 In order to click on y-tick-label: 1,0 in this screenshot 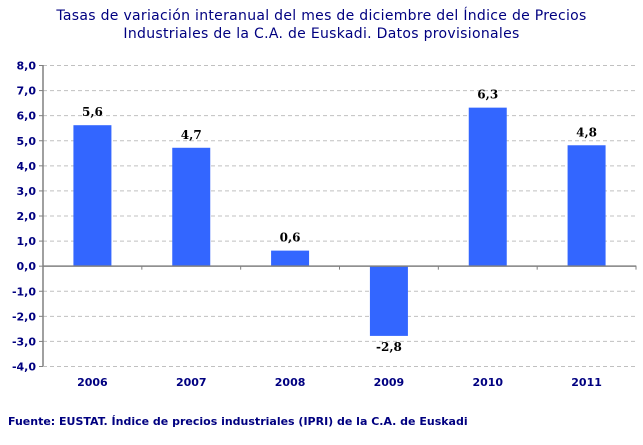, I will do `click(27, 241)`.